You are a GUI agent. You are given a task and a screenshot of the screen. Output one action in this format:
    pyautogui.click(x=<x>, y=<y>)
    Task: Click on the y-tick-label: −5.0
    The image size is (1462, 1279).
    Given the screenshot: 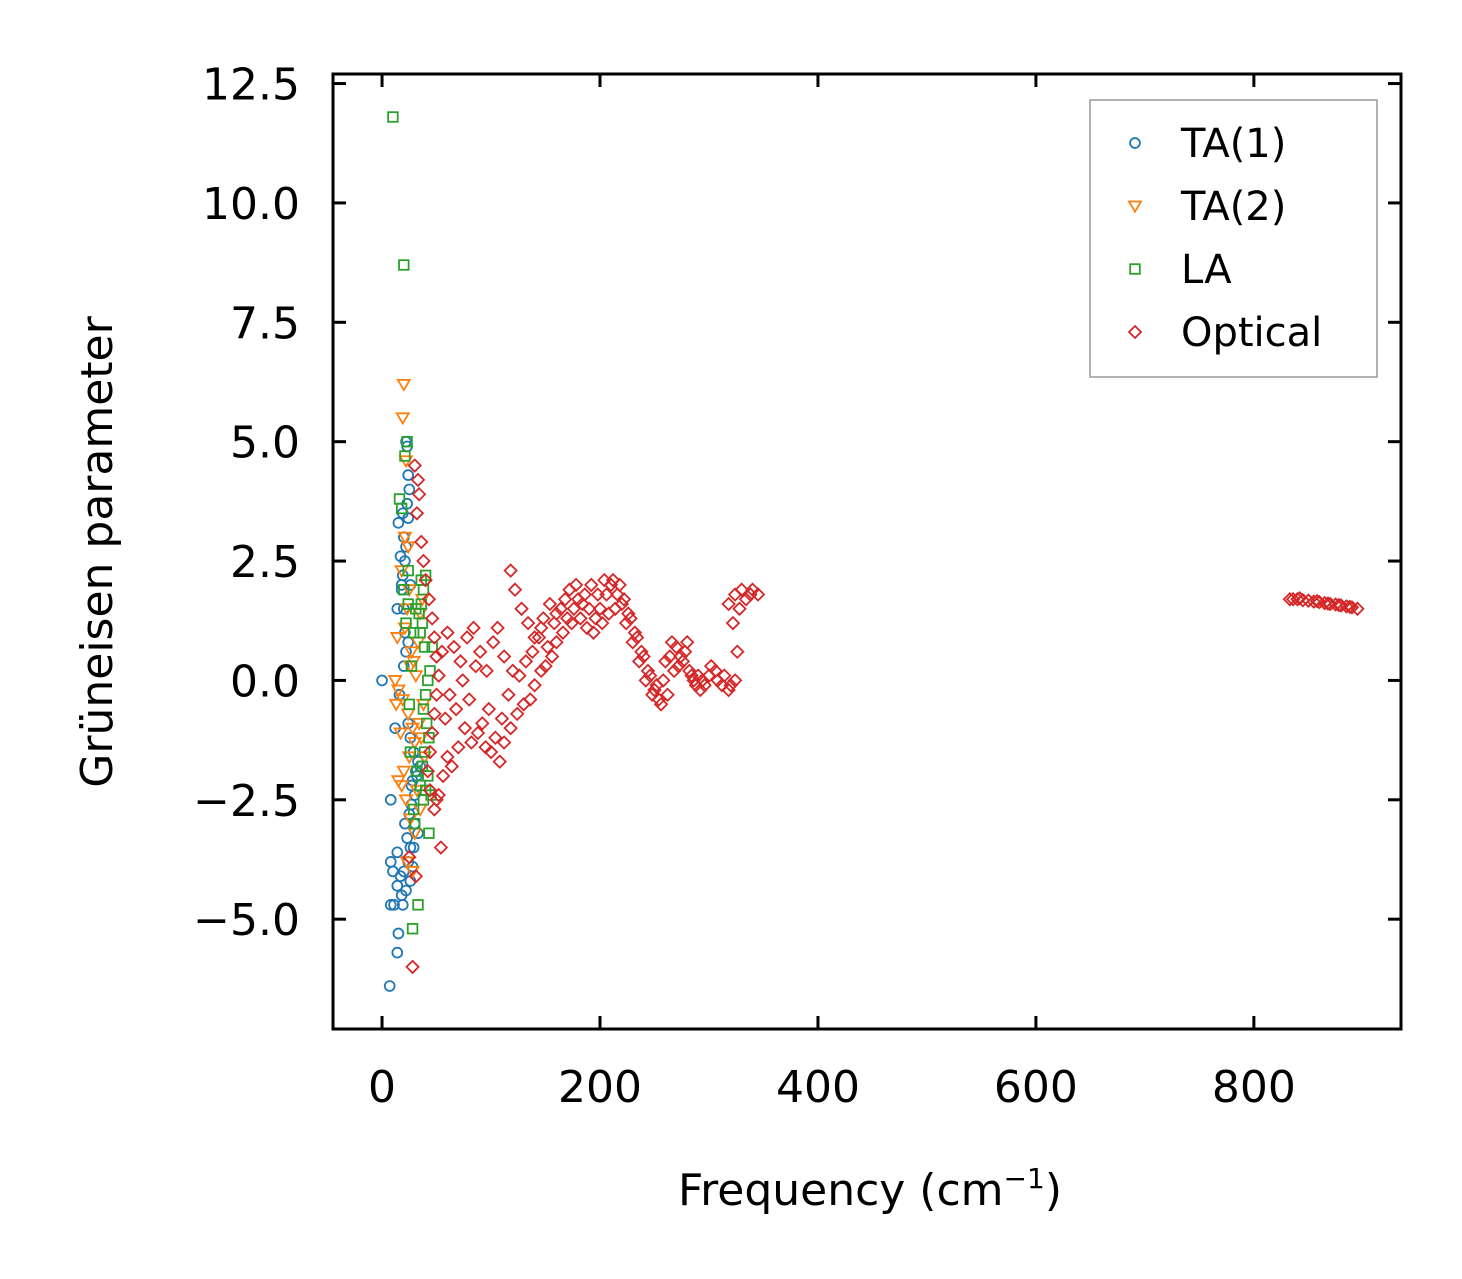 What is the action you would take?
    pyautogui.click(x=246, y=920)
    